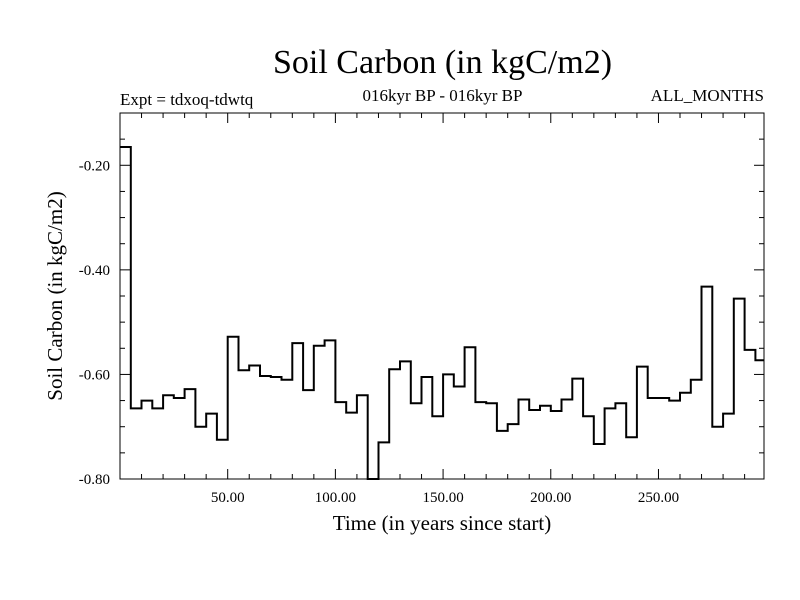  Describe the element at coordinates (442, 95) in the screenshot. I see `period-subtitle: 016kyr BP - 016kyr BP` at that location.